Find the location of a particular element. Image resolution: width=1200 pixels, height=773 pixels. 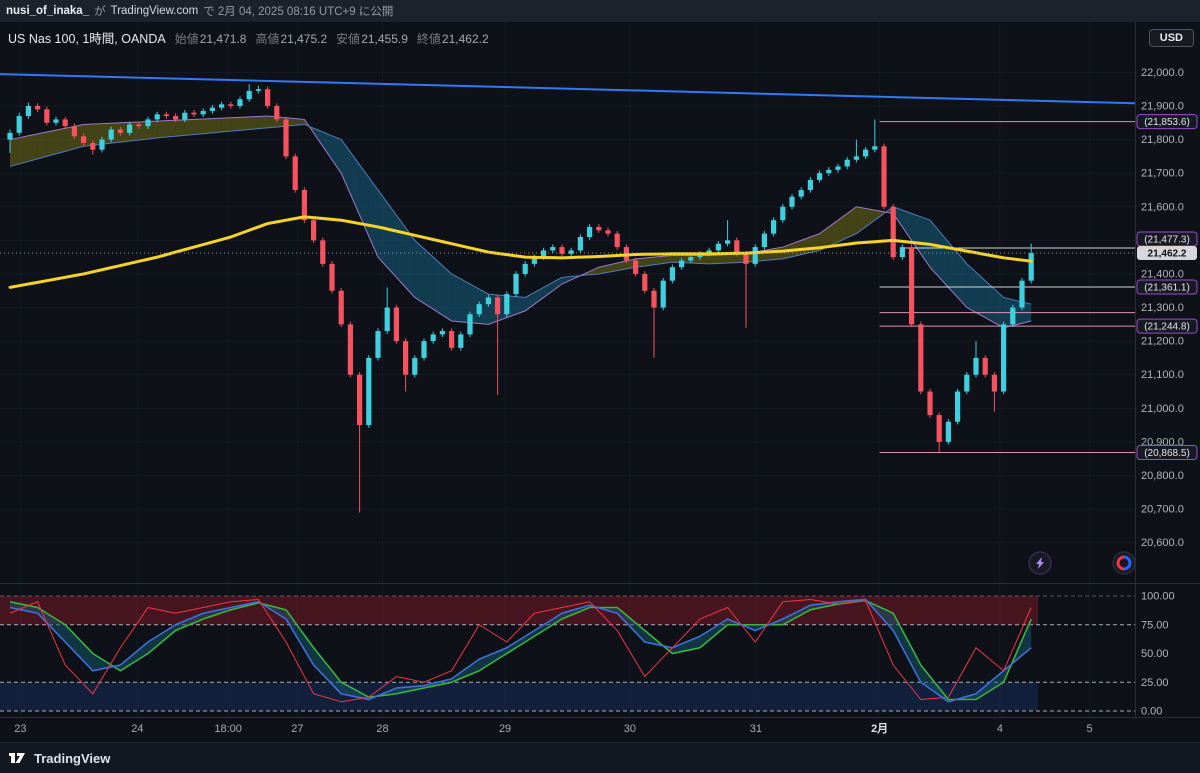

svg-text: 30 is located at coordinates (630, 729).